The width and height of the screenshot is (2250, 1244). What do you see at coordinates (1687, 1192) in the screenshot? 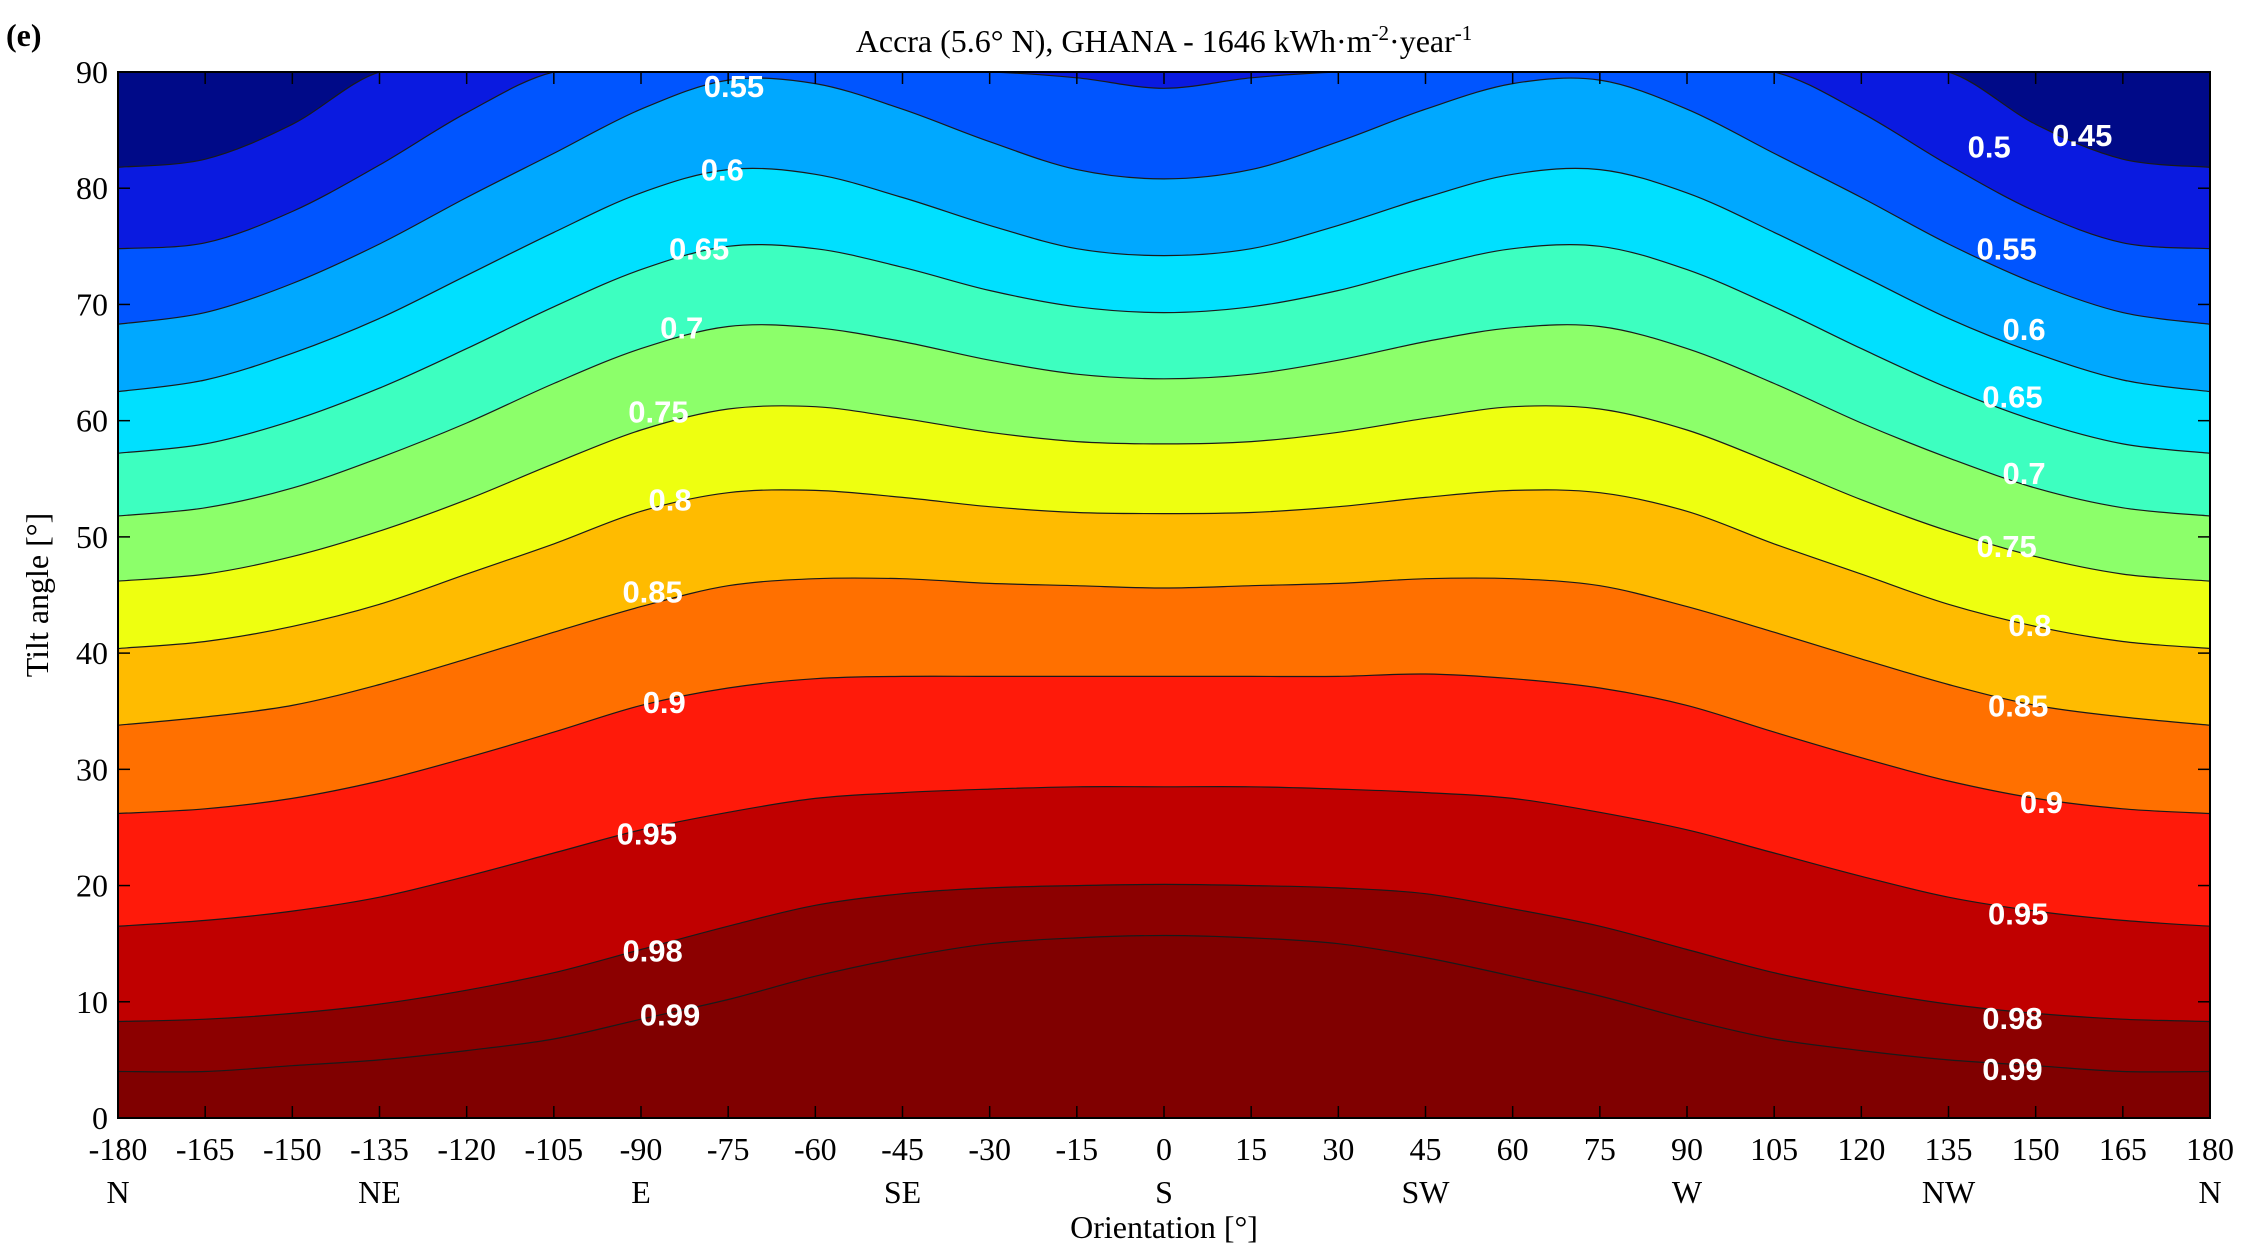
I see `direction-label: W` at bounding box center [1687, 1192].